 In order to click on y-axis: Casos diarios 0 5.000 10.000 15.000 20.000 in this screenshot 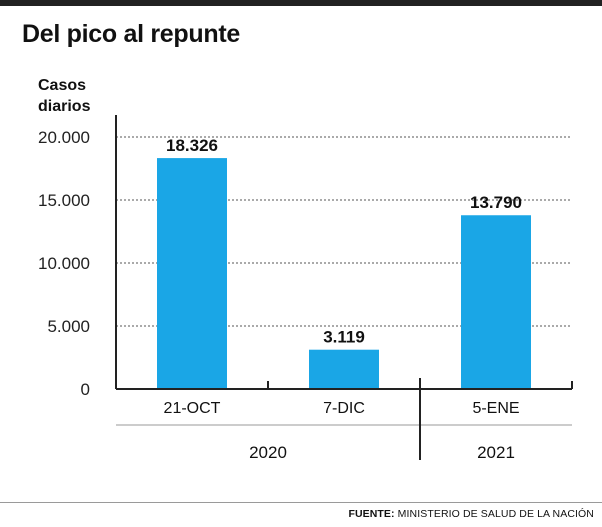, I will do `click(77, 238)`.